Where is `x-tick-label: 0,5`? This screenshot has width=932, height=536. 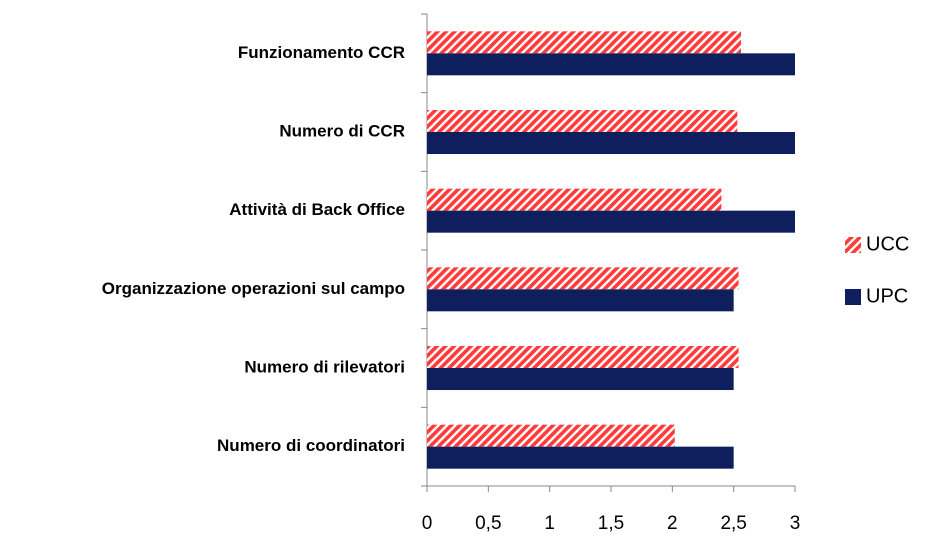
x-tick-label: 0,5 is located at coordinates (488, 523).